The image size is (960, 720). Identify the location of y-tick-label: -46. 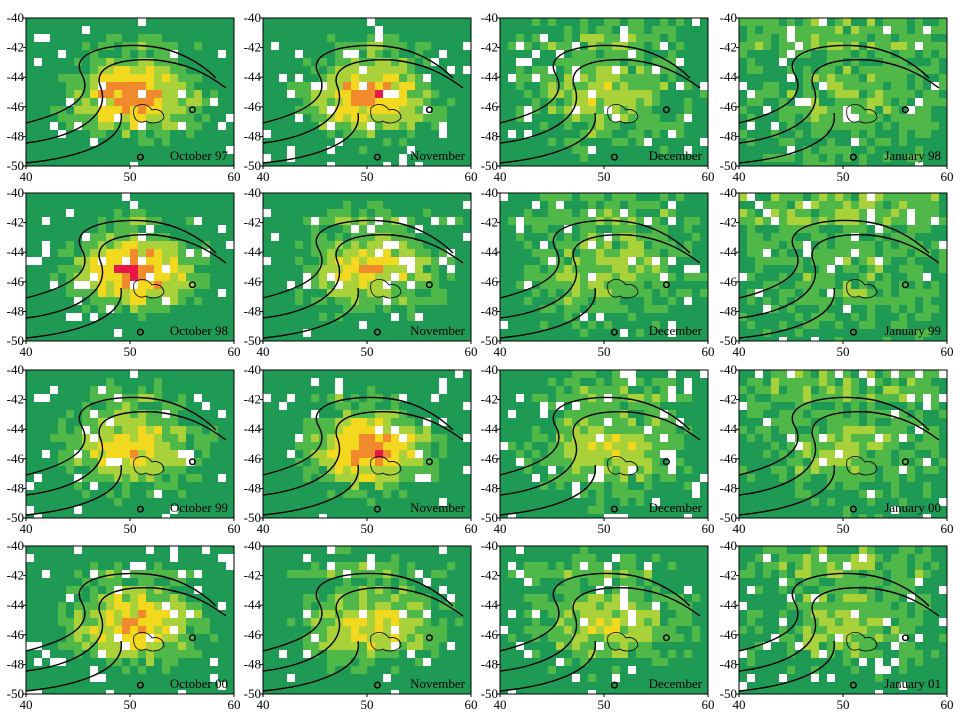
(729, 281).